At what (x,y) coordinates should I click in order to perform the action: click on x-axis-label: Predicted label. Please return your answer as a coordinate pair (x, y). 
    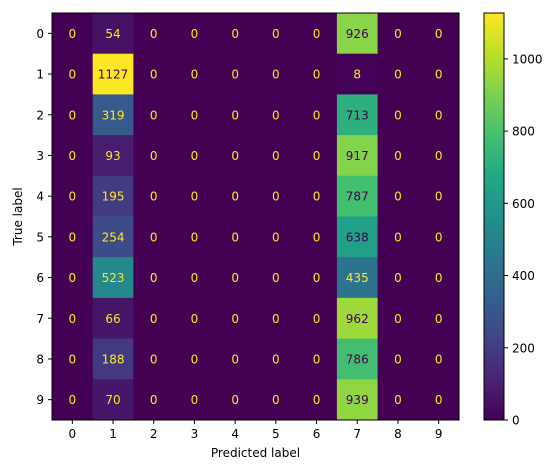
    Looking at the image, I should click on (255, 453).